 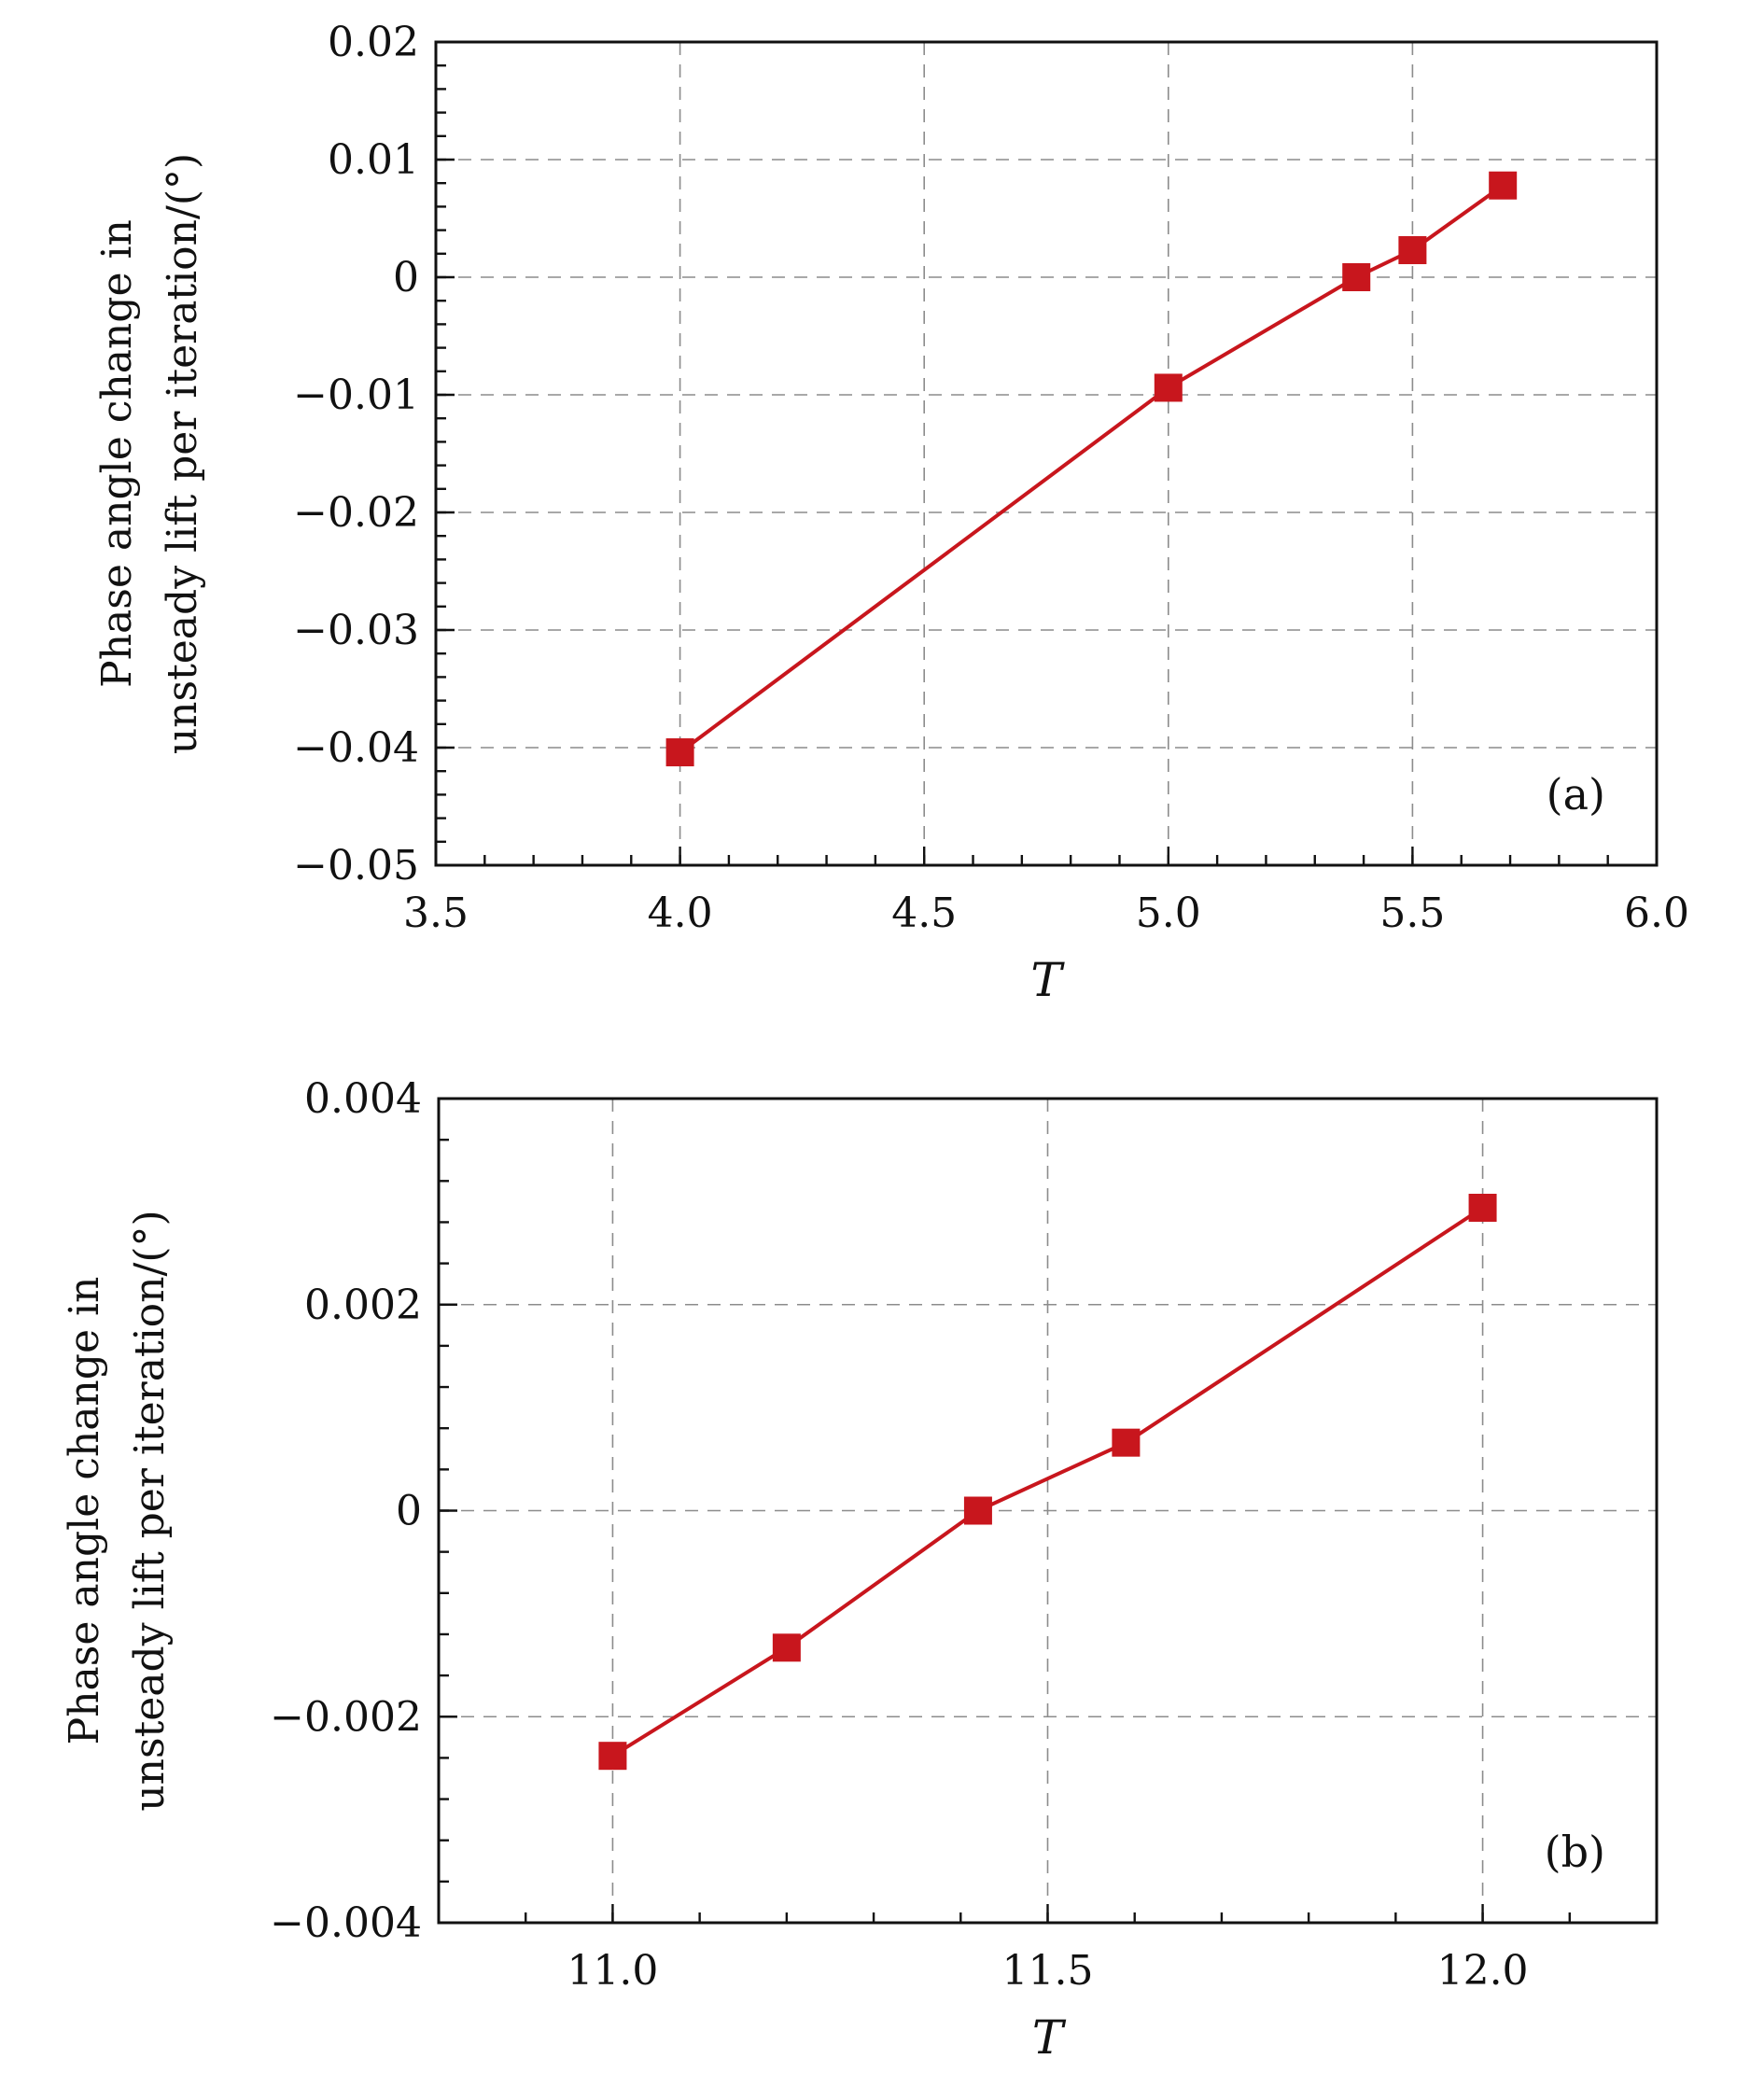 I want to click on x-tick-label: 5.0, so click(x=1168, y=913).